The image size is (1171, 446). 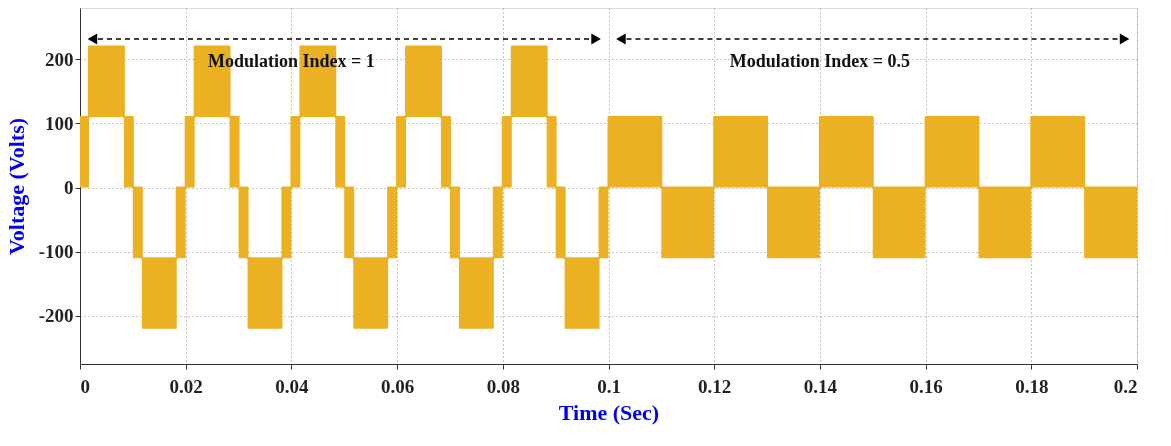 I want to click on x-tick-label: 0.14, so click(x=820, y=386).